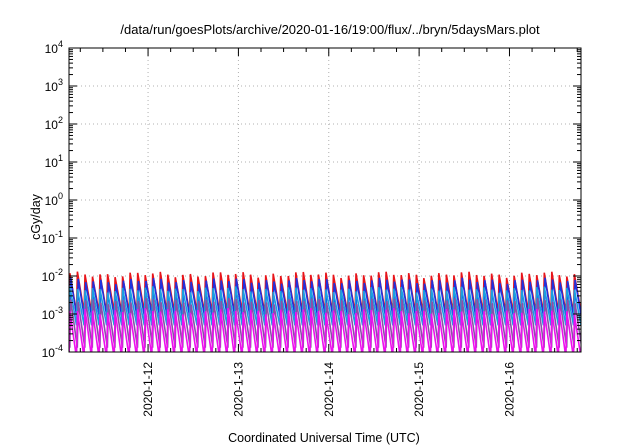 Image resolution: width=640 pixels, height=448 pixels. I want to click on data-series-group, so click(325, 311).